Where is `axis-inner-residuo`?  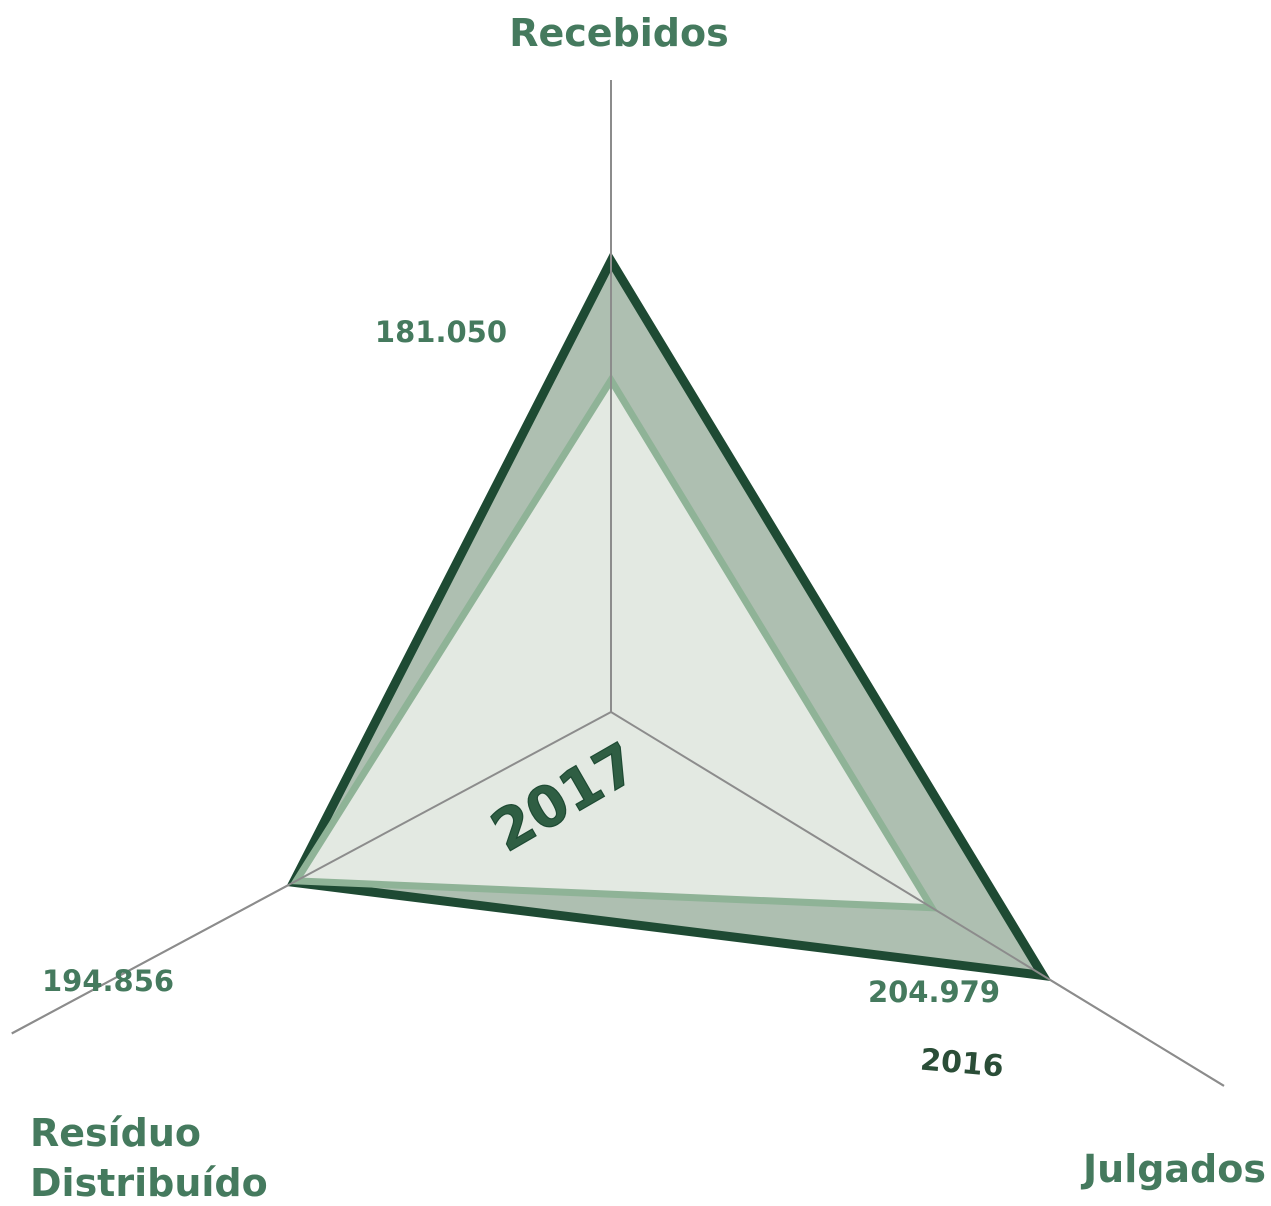
axis-inner-residuo is located at coordinates (311, 873).